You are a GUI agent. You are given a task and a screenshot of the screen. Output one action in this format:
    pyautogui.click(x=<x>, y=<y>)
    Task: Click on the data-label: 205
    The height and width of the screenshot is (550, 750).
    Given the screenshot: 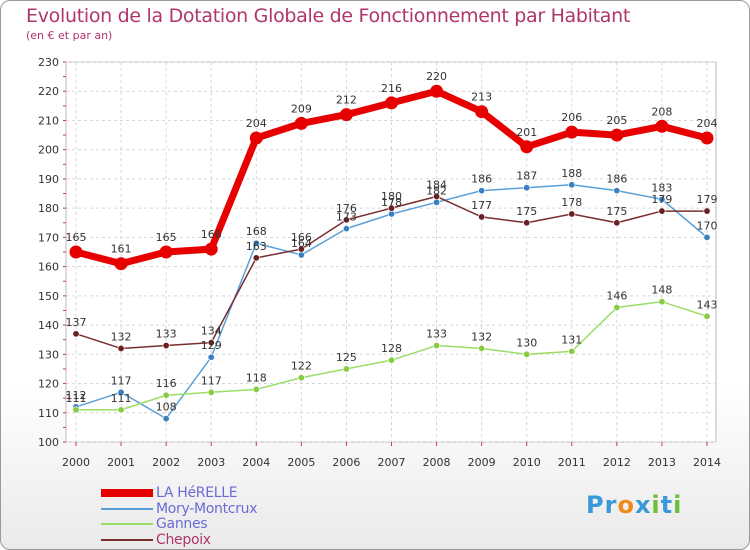 What is the action you would take?
    pyautogui.click(x=616, y=120)
    